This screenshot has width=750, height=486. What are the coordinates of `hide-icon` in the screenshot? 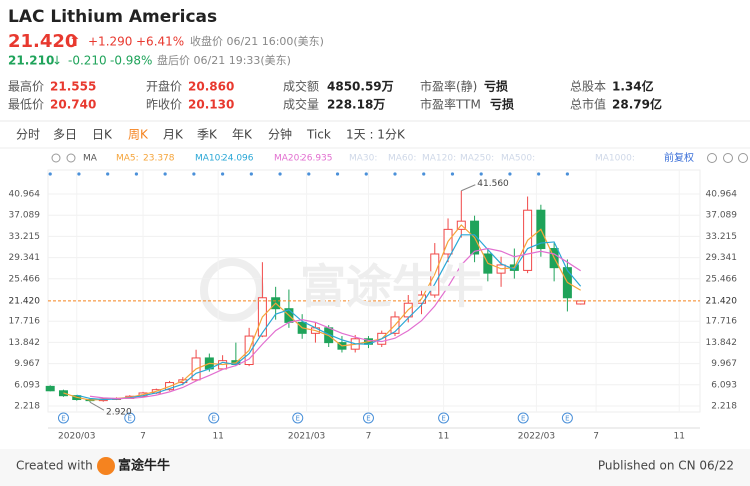 It's located at (71, 158).